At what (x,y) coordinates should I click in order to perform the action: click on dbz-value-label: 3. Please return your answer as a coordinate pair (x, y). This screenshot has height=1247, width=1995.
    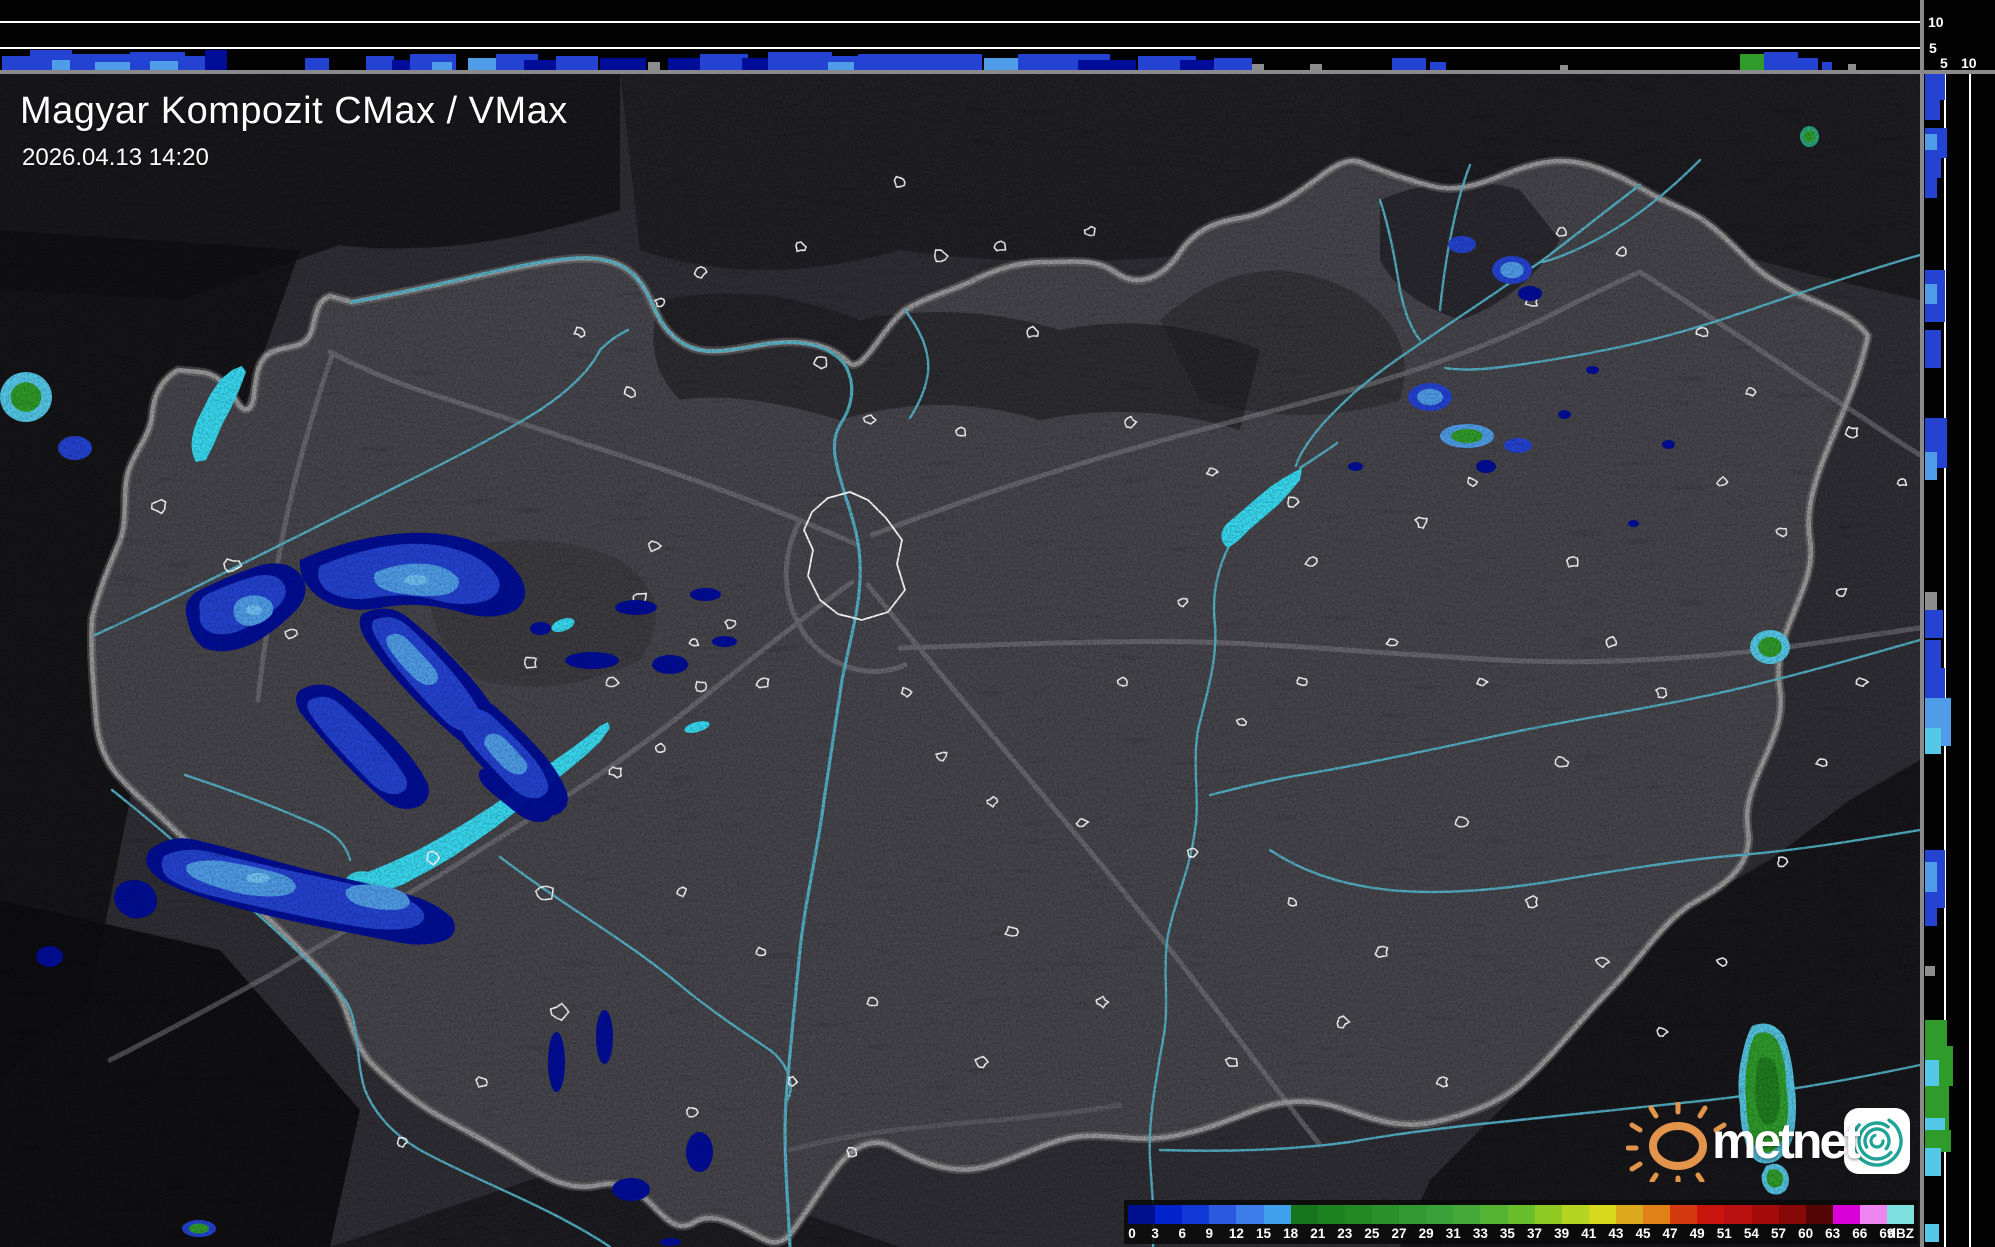
    Looking at the image, I should click on (1155, 1233).